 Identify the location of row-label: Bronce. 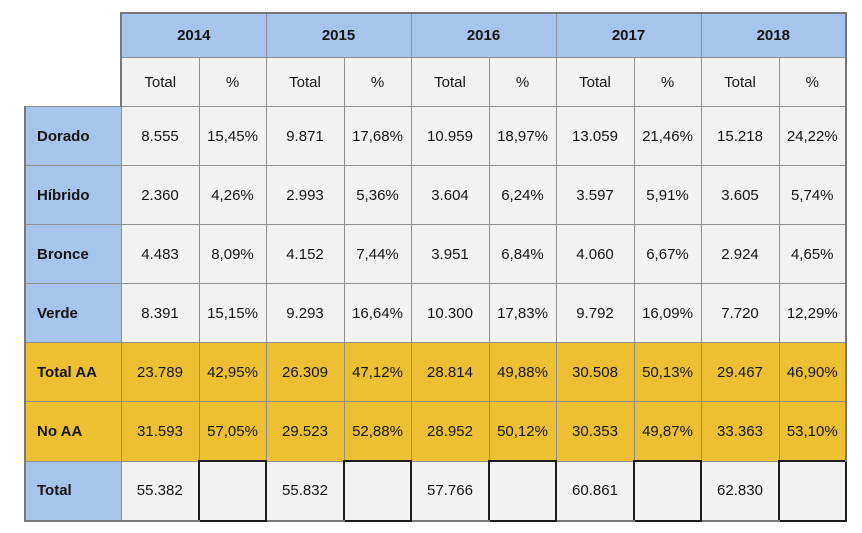
(73, 254).